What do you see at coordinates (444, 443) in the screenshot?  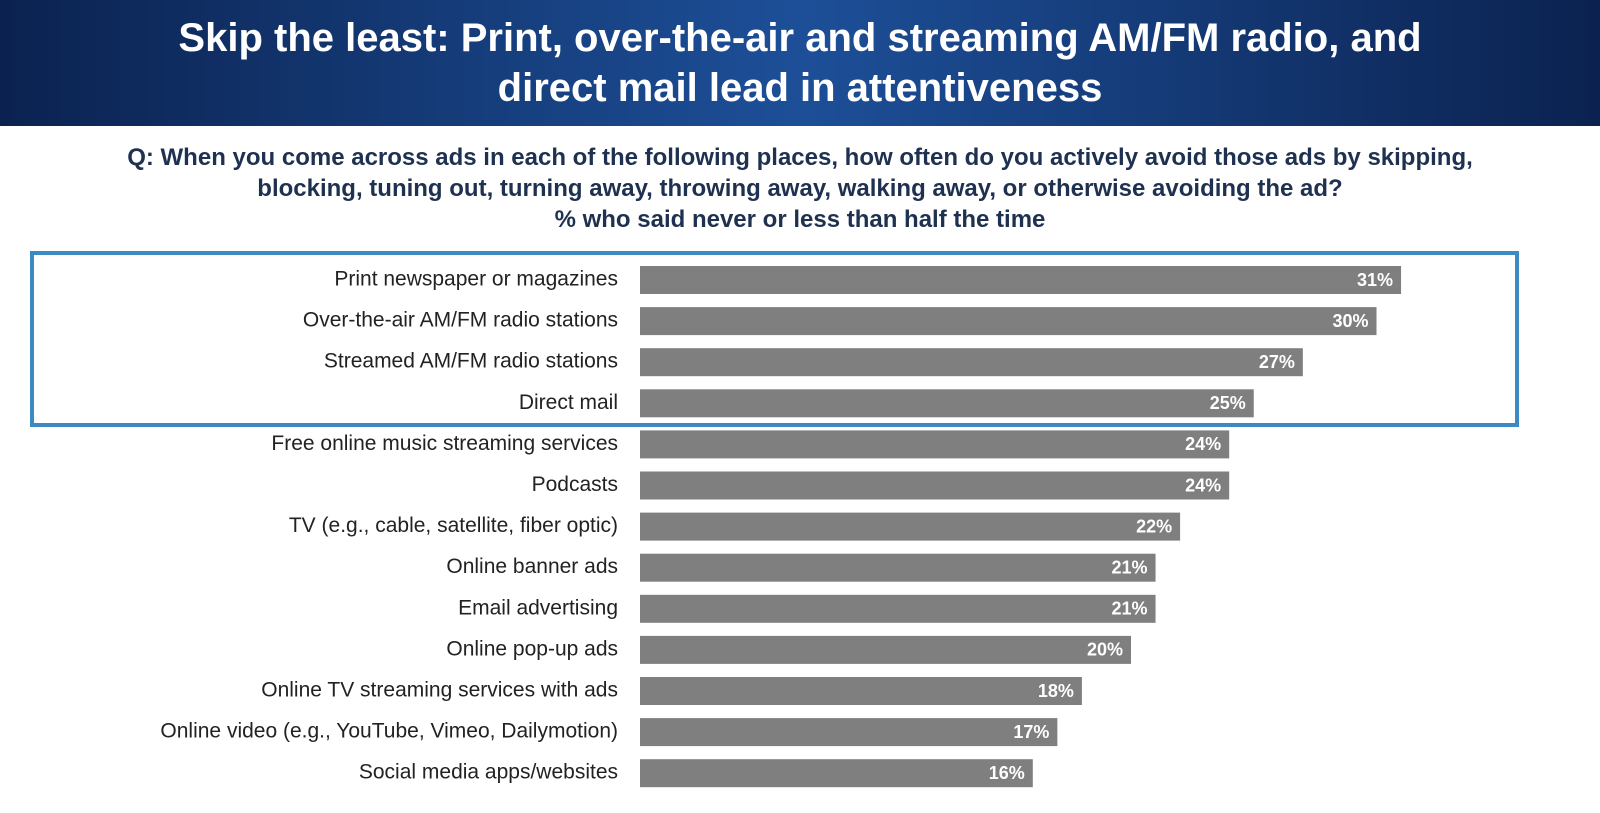 I see `category-label: Free online music streaming services` at bounding box center [444, 443].